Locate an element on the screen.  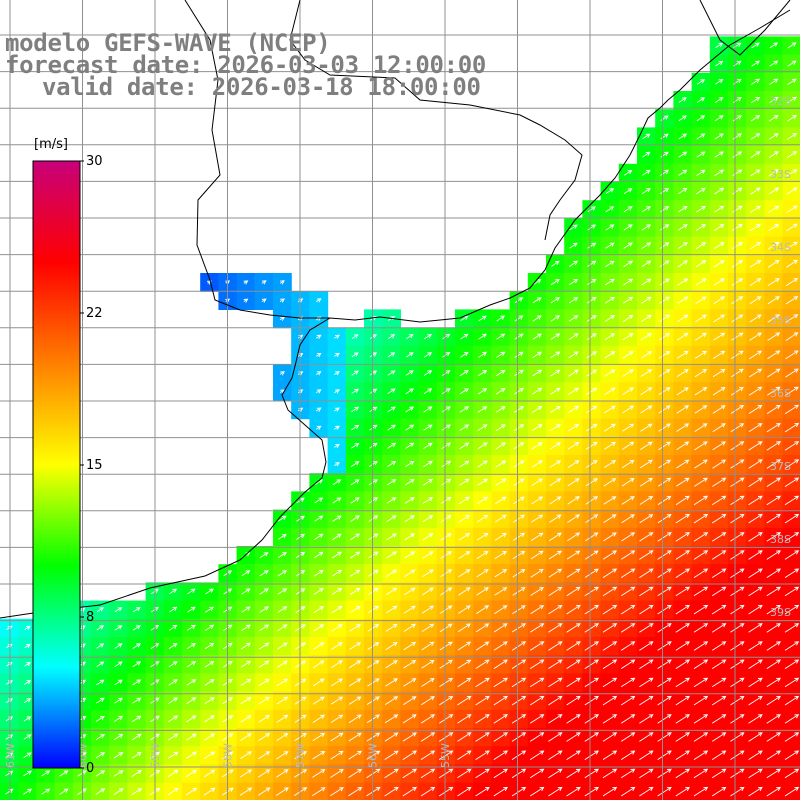
latitude-label: 38S is located at coordinates (780, 539).